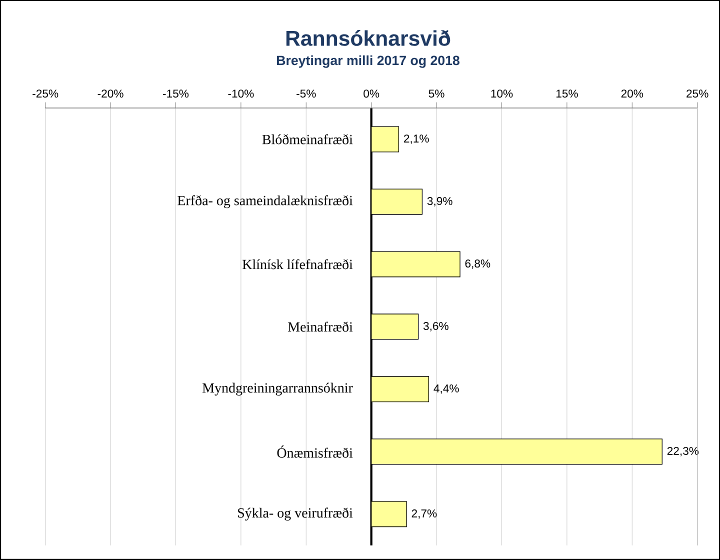  I want to click on data-label: 2,7%, so click(424, 514).